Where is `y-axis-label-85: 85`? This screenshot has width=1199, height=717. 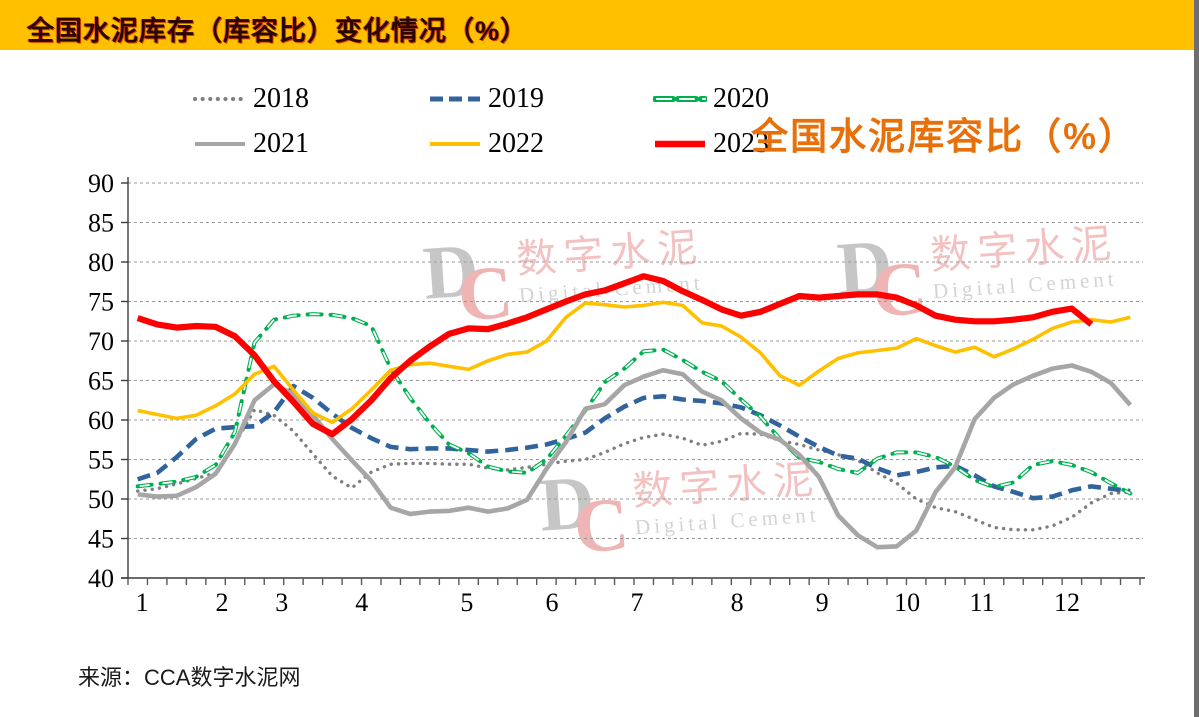 y-axis-label-85: 85 is located at coordinates (101, 223).